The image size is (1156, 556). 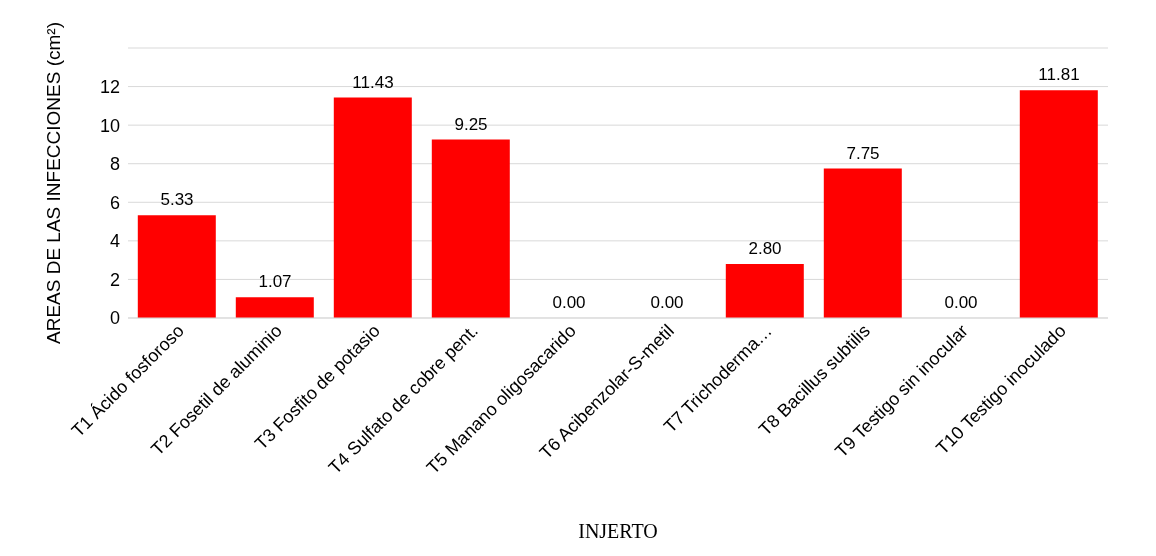 What do you see at coordinates (114, 241) in the screenshot?
I see `y-tick-label: 4` at bounding box center [114, 241].